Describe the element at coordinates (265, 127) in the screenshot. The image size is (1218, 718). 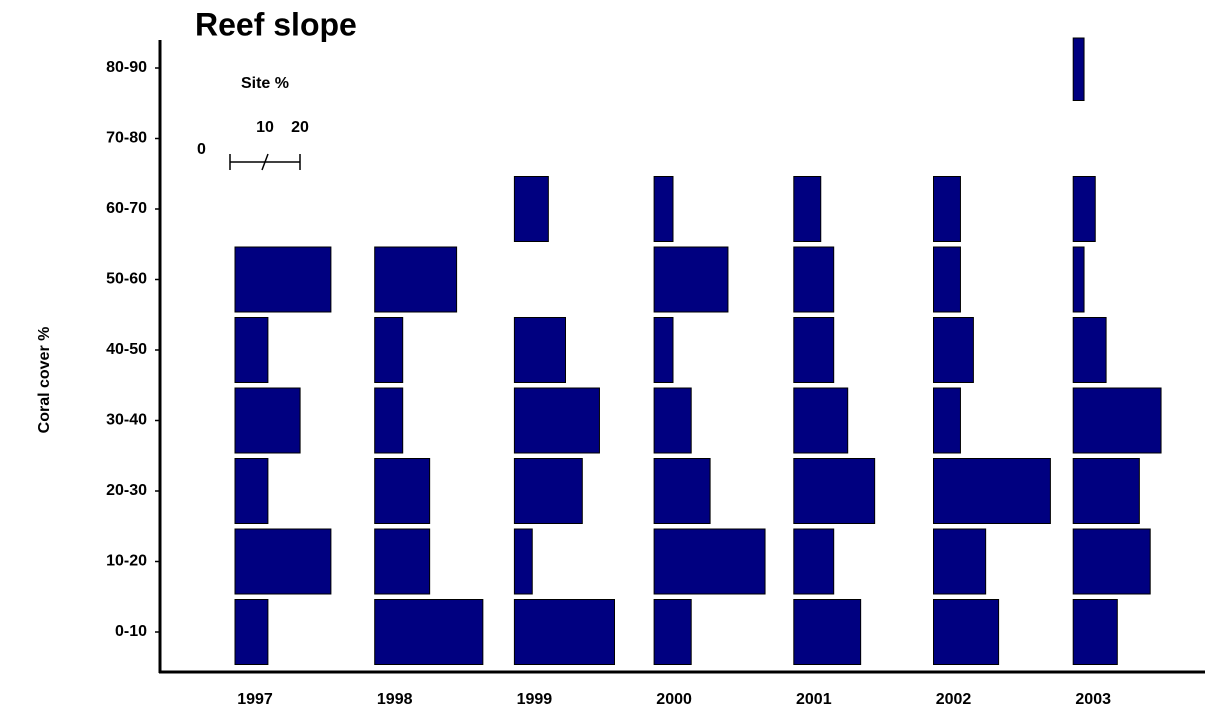
I see `scale-tick-label: 10` at that location.